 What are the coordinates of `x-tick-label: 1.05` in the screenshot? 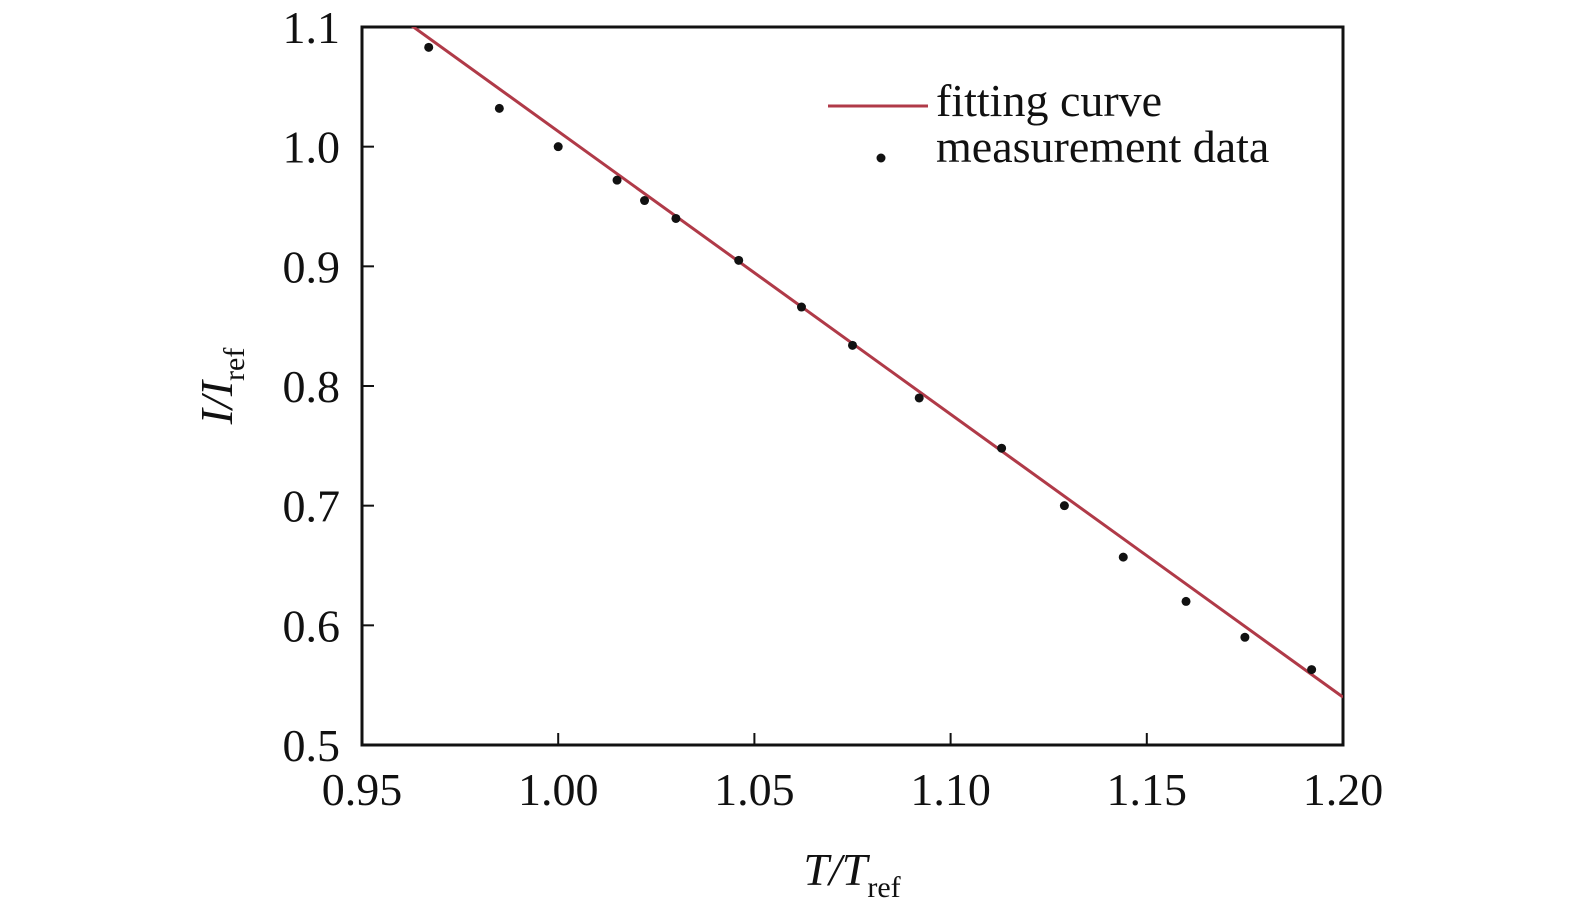 It's located at (754, 789).